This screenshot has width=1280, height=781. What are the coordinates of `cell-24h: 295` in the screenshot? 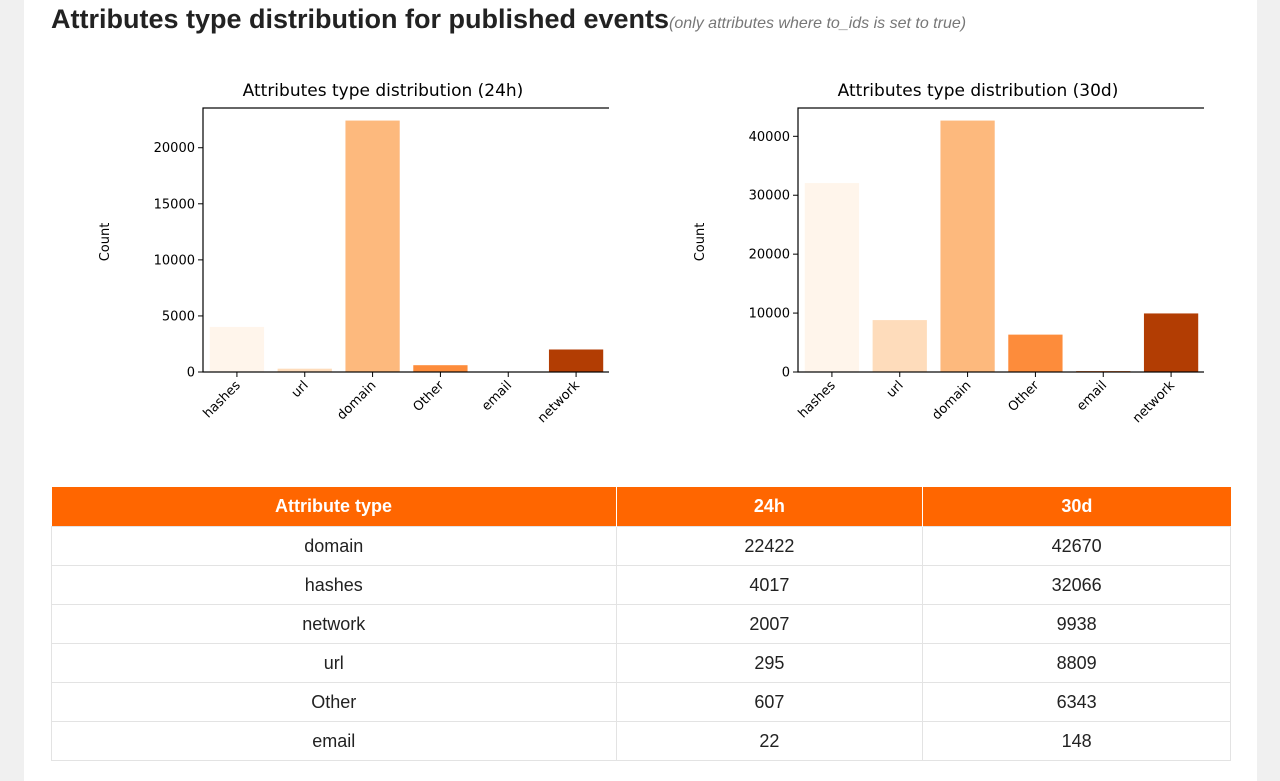 It's located at (769, 663).